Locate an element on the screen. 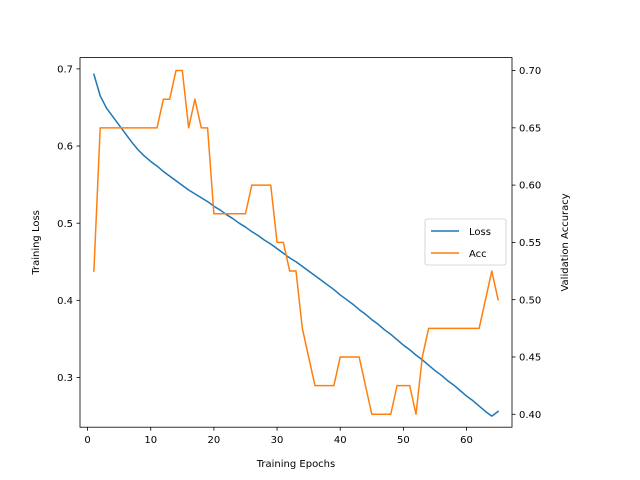  legend: Loss Acc is located at coordinates (465, 242).